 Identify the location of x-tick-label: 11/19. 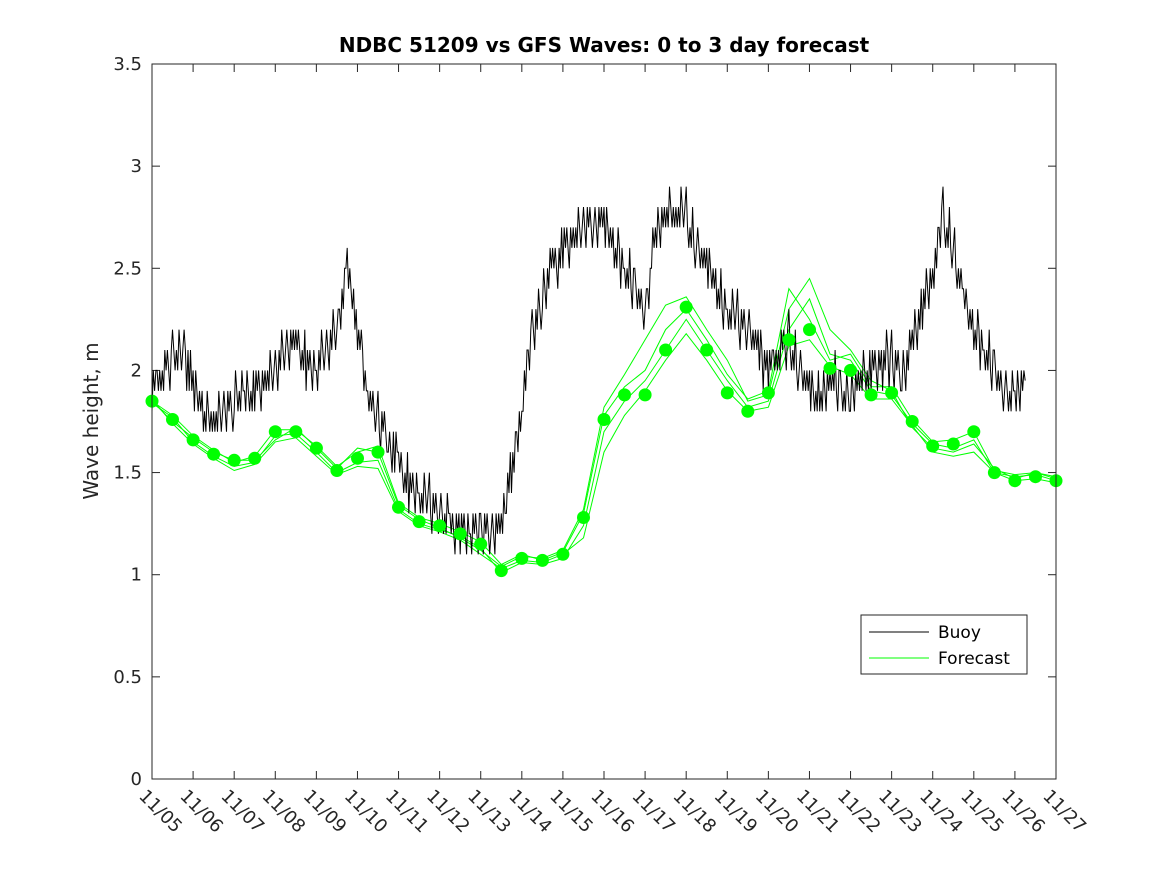
(736, 812).